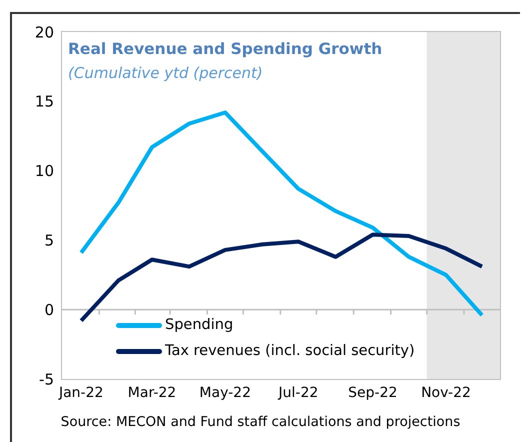 This screenshot has height=442, width=521. What do you see at coordinates (446, 392) in the screenshot?
I see `x-tick-label: Nov-22` at bounding box center [446, 392].